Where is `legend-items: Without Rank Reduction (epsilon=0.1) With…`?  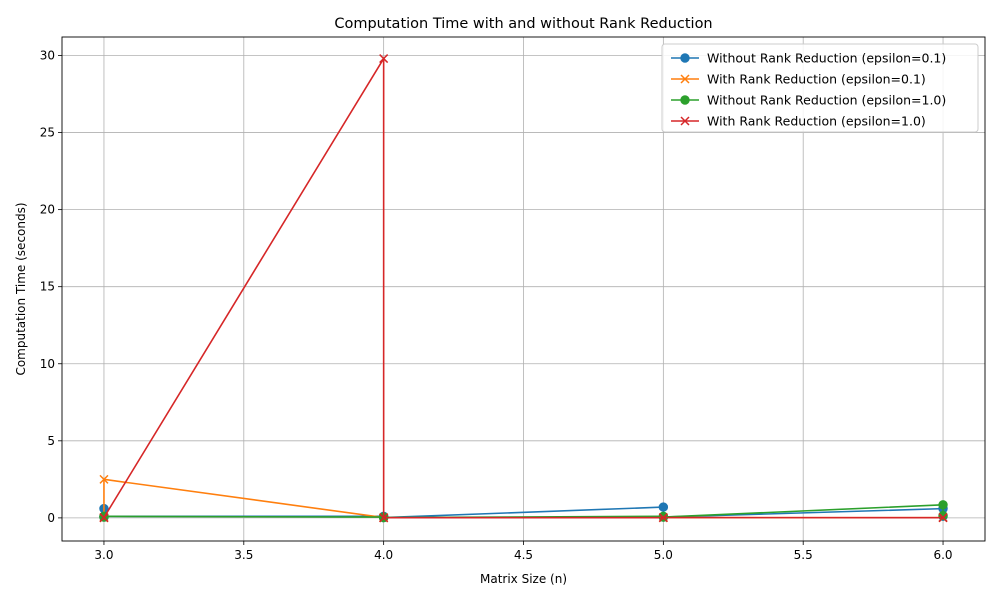
legend-items: Without Rank Reduction (epsilon=0.1) With… is located at coordinates (808, 90).